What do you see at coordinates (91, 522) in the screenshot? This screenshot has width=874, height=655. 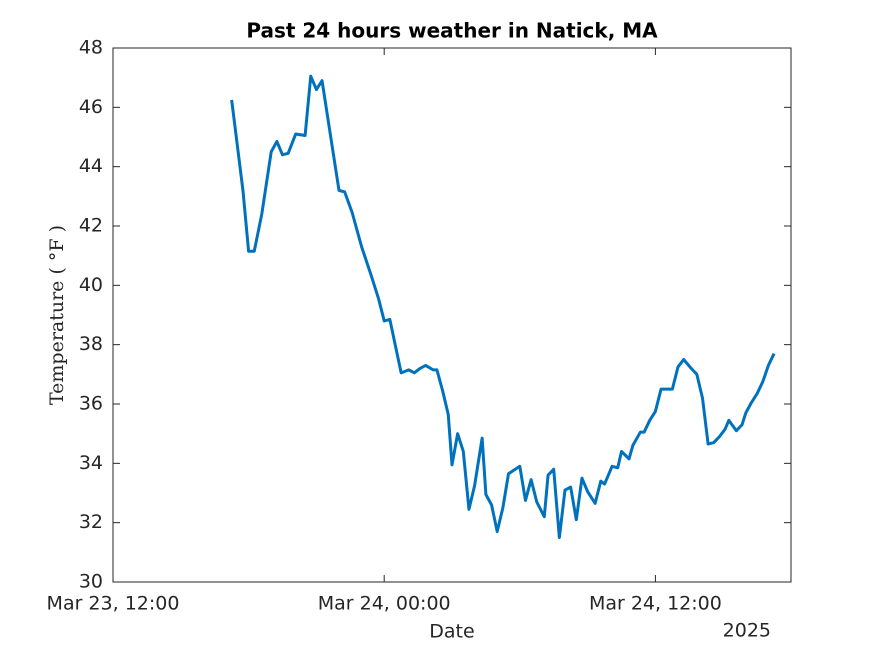 I see `y-tick-label: 32` at bounding box center [91, 522].